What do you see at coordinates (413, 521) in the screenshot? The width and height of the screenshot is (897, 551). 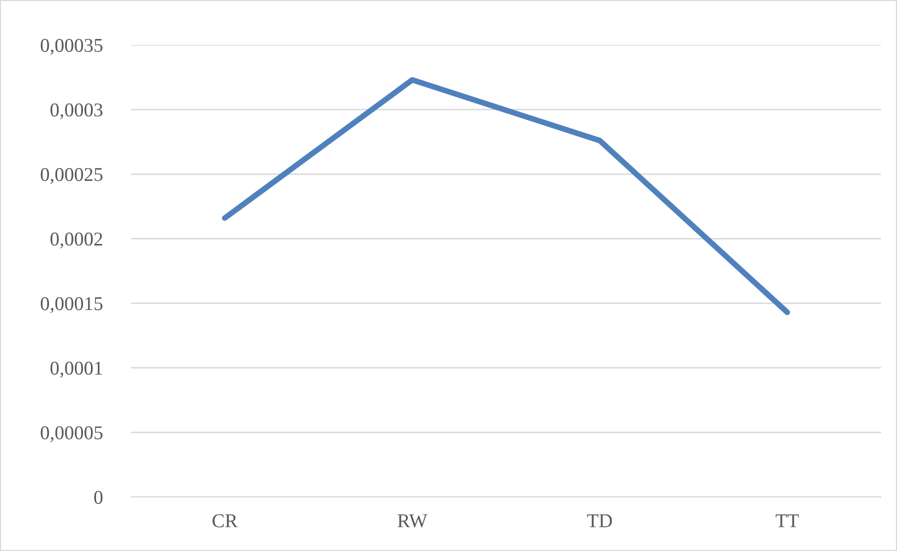 I see `x-tick-label: RW` at bounding box center [413, 521].